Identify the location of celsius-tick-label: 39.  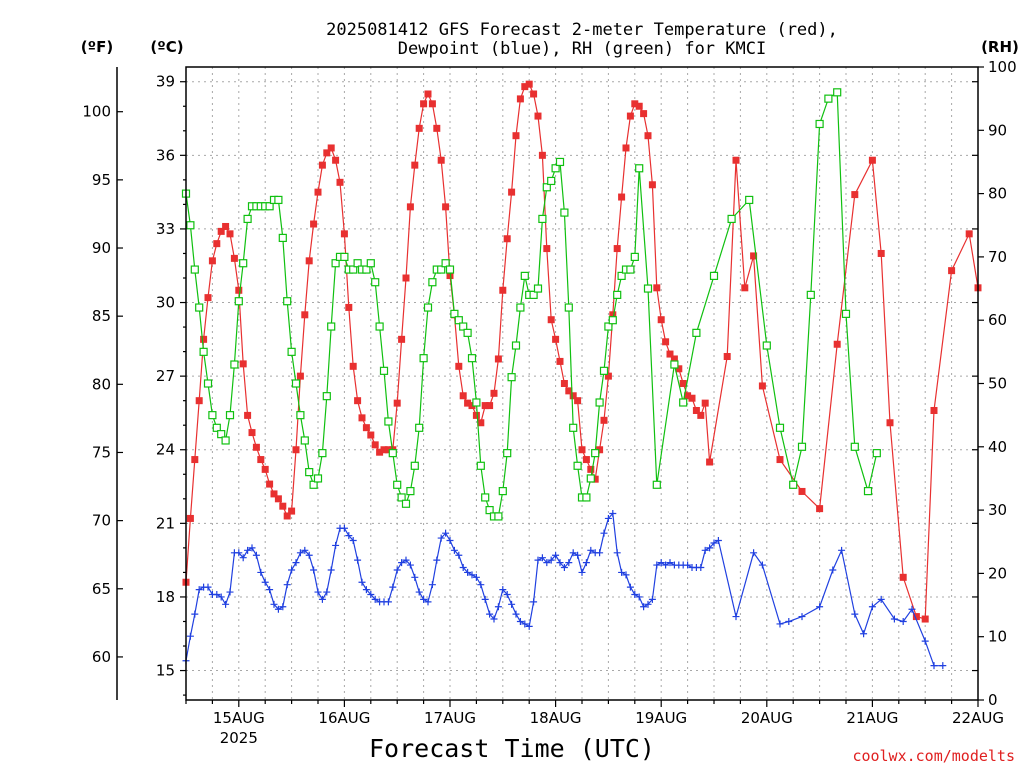
(165, 82).